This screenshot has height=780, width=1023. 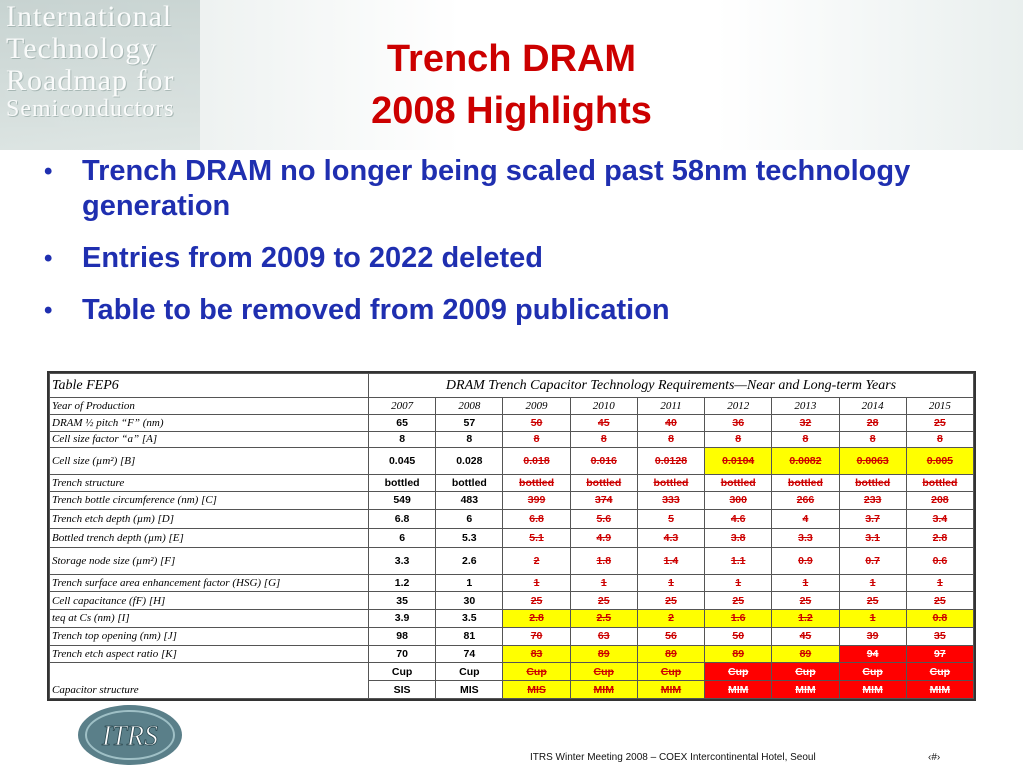 What do you see at coordinates (536, 500) in the screenshot?
I see `table-cell: 399` at bounding box center [536, 500].